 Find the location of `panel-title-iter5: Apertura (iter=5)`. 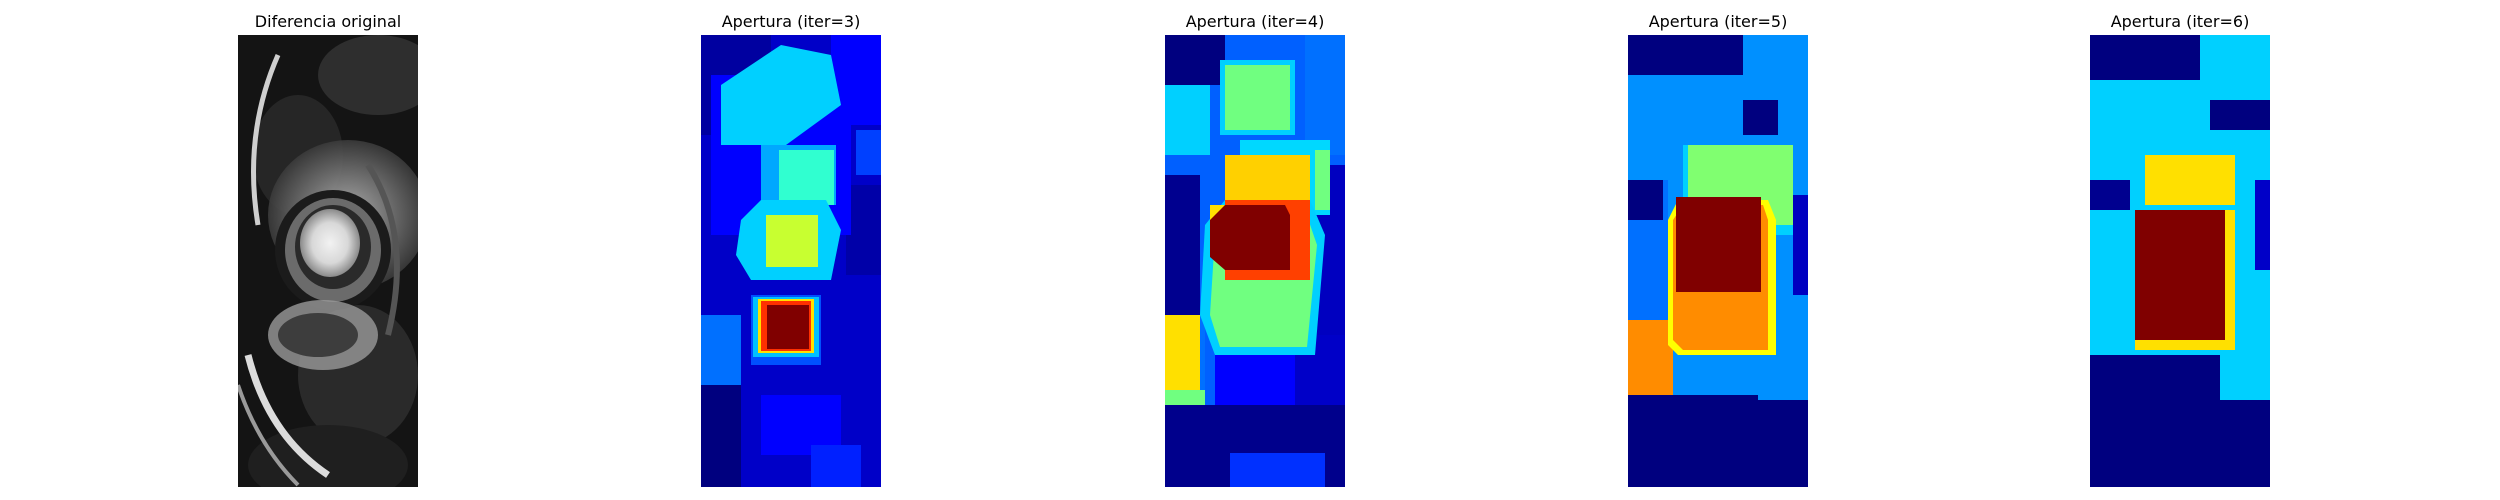

panel-title-iter5: Apertura (iter=5) is located at coordinates (1718, 21).